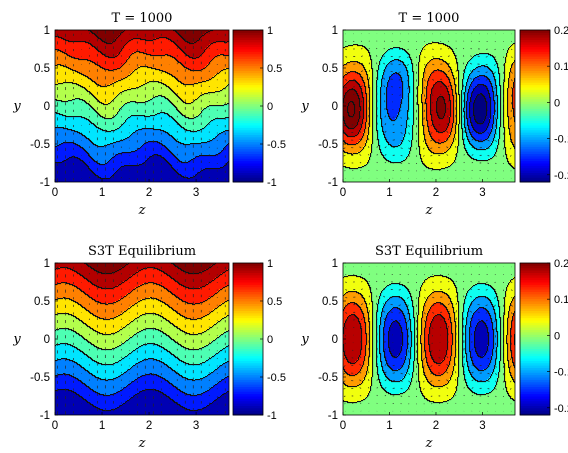 This screenshot has height=453, width=568. Describe the element at coordinates (259, 107) in the screenshot. I see `colorbar-1: -1 -0.5 0 0.5 1` at that location.